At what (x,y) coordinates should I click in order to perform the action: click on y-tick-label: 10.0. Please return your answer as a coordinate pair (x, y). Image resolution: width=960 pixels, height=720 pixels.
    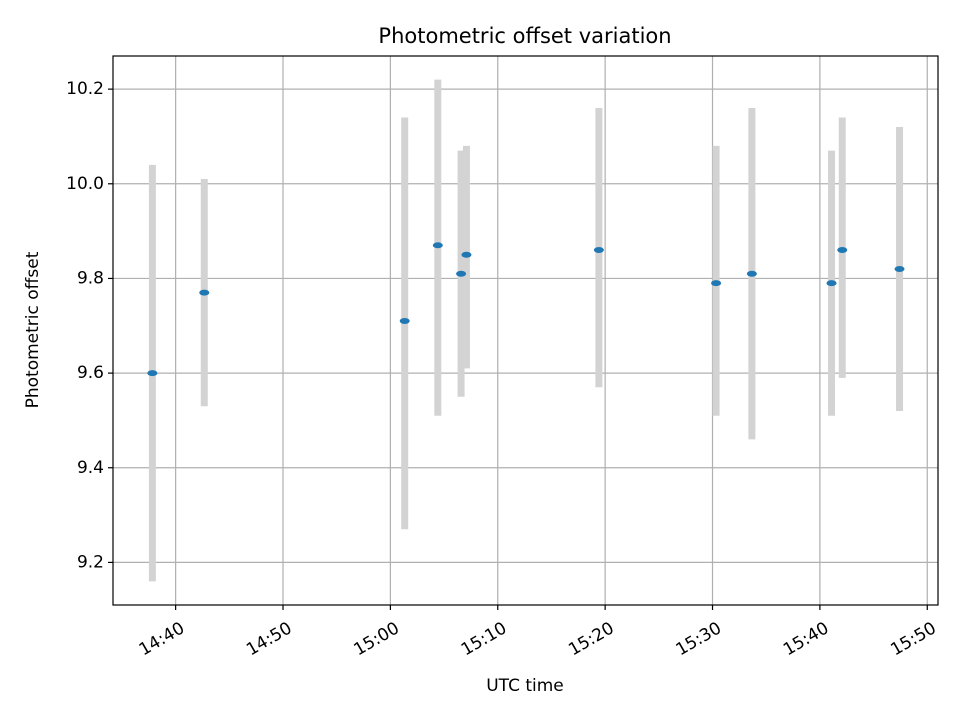
    Looking at the image, I should click on (85, 184).